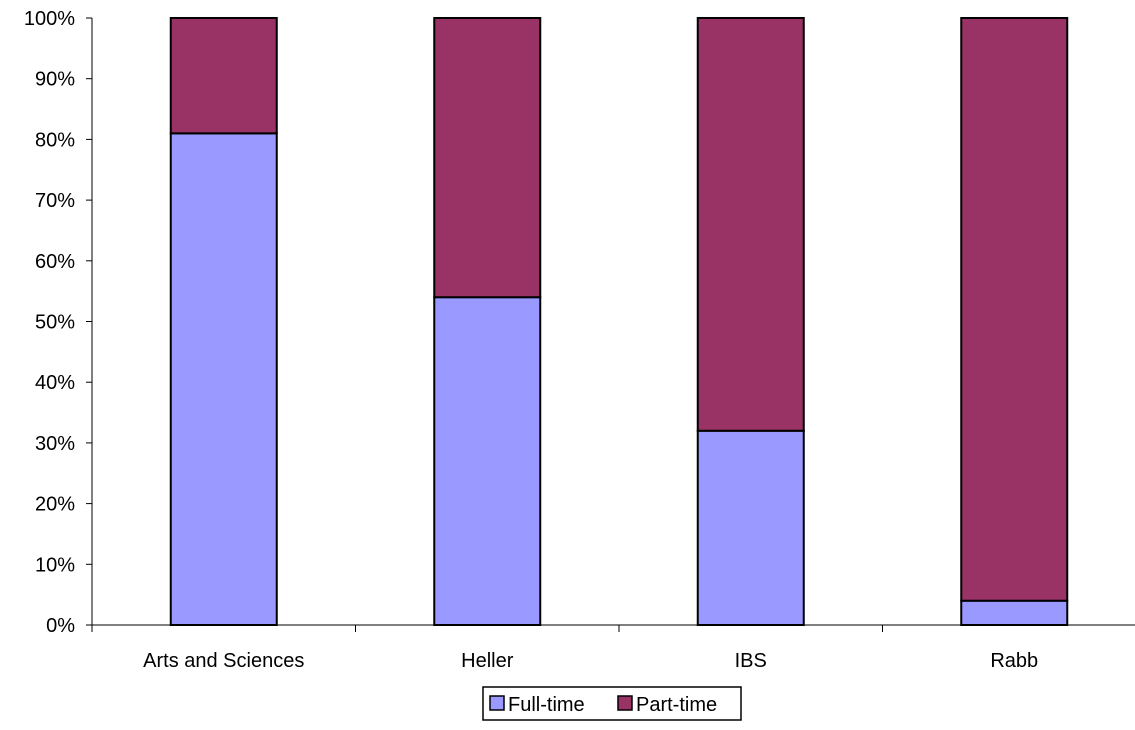 Image resolution: width=1135 pixels, height=730 pixels. I want to click on y-tick-label: 20%, so click(55, 505).